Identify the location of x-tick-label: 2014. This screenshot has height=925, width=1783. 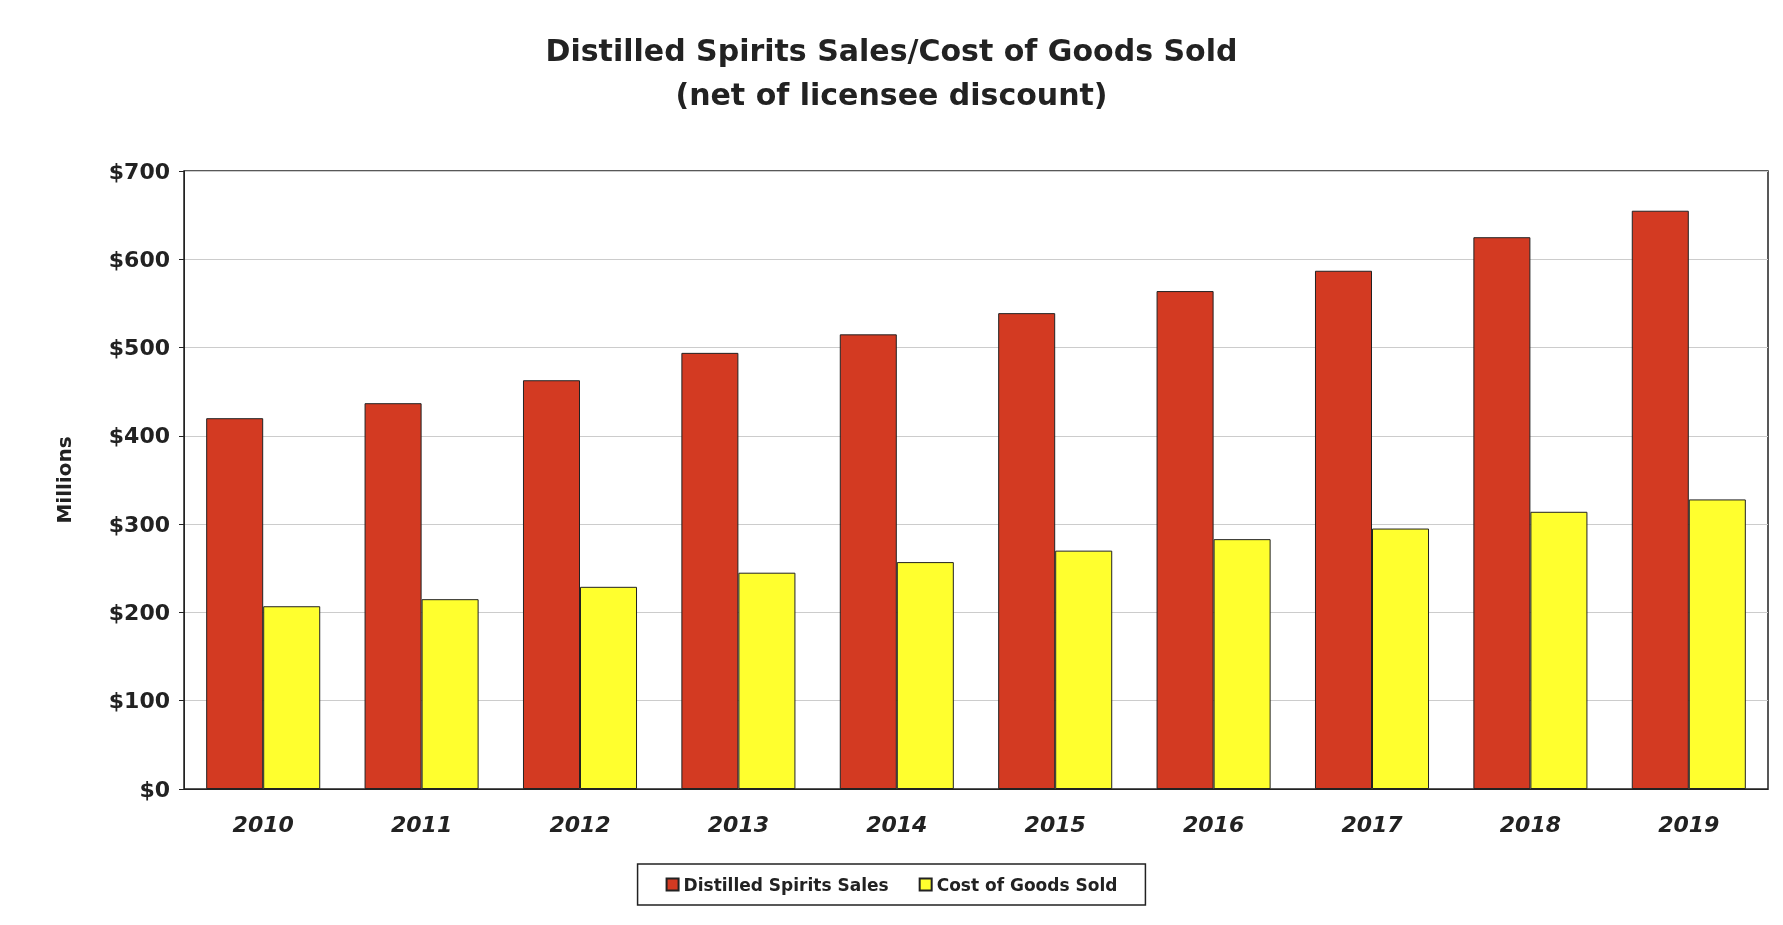
(897, 824).